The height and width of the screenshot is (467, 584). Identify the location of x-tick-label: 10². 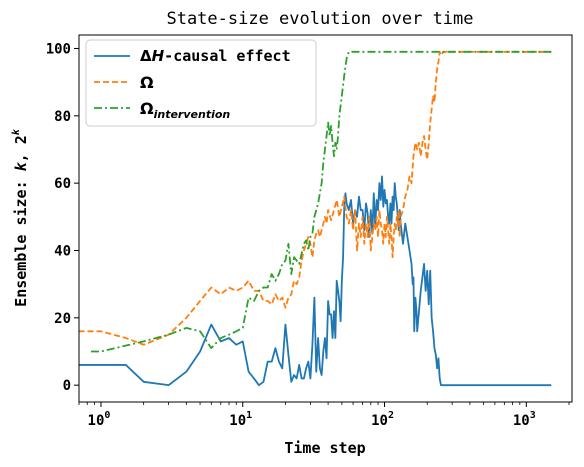
(382, 419).